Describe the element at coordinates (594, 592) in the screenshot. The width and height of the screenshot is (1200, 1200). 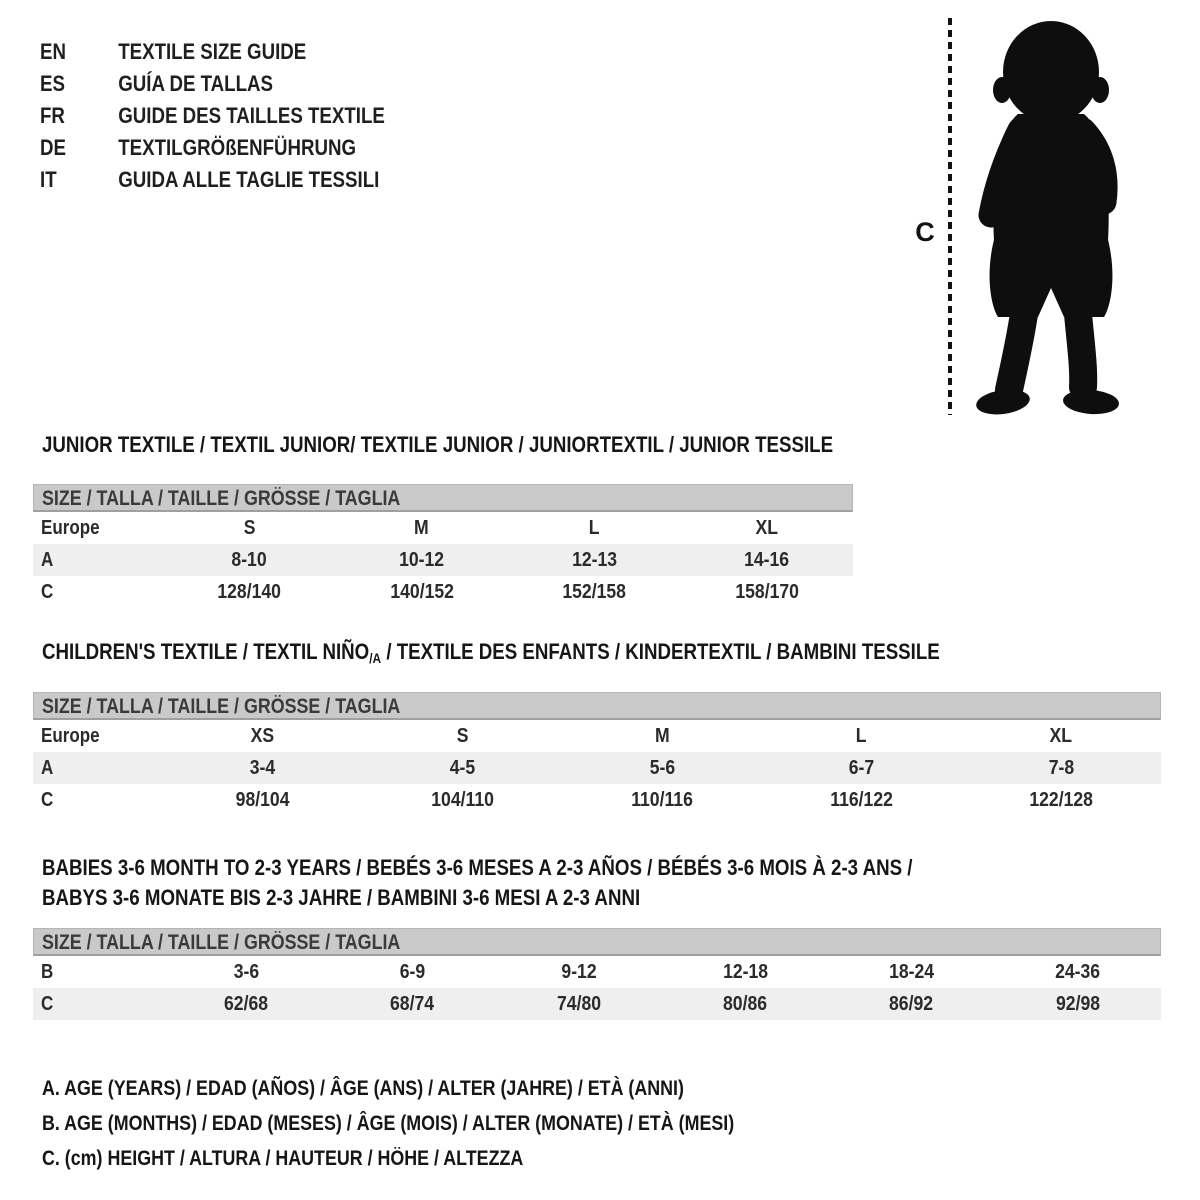
I see `value-cell: 152/158` at that location.